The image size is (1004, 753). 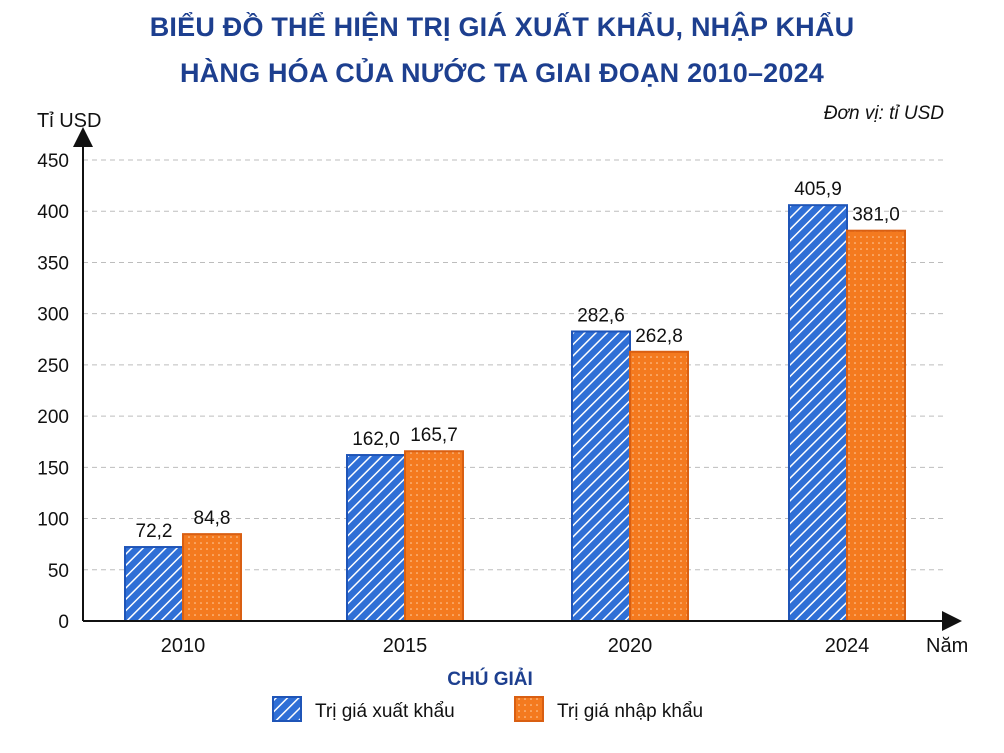 What do you see at coordinates (154, 531) in the screenshot?
I see `data-label: 72,2` at bounding box center [154, 531].